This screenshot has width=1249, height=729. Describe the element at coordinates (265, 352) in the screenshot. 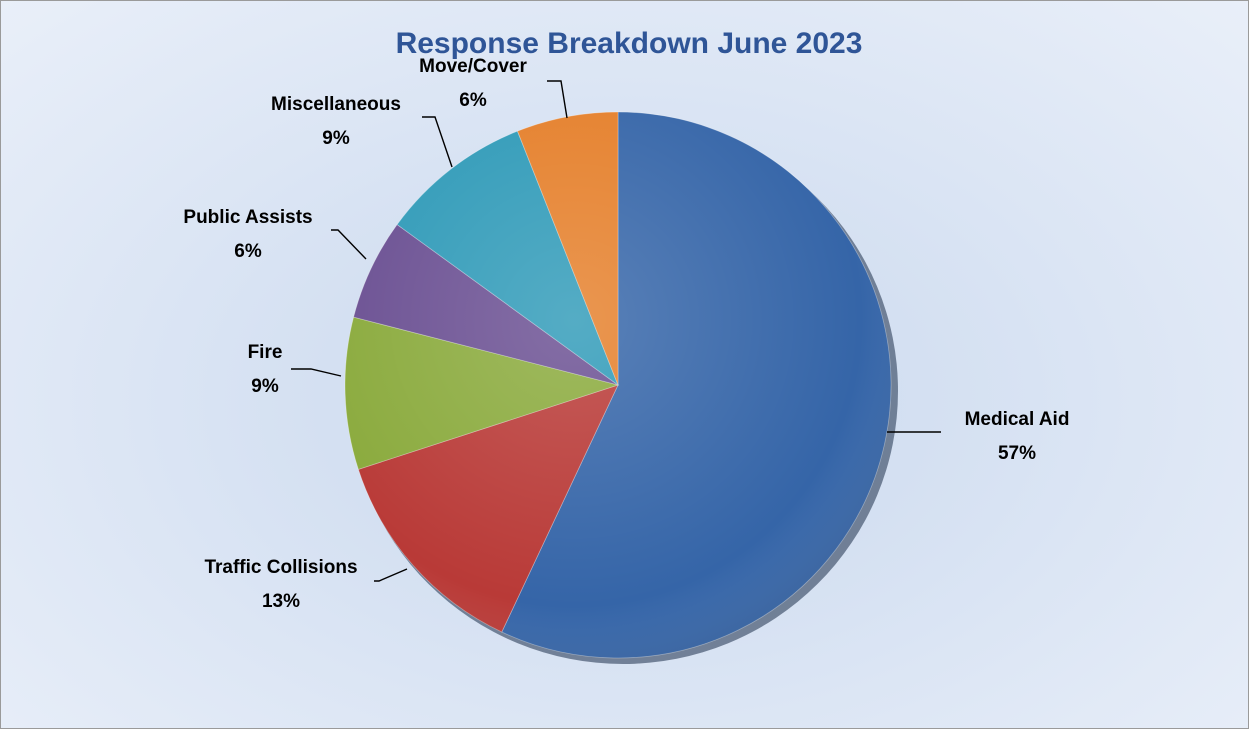

I see `slice-label-fire: Fire` at that location.